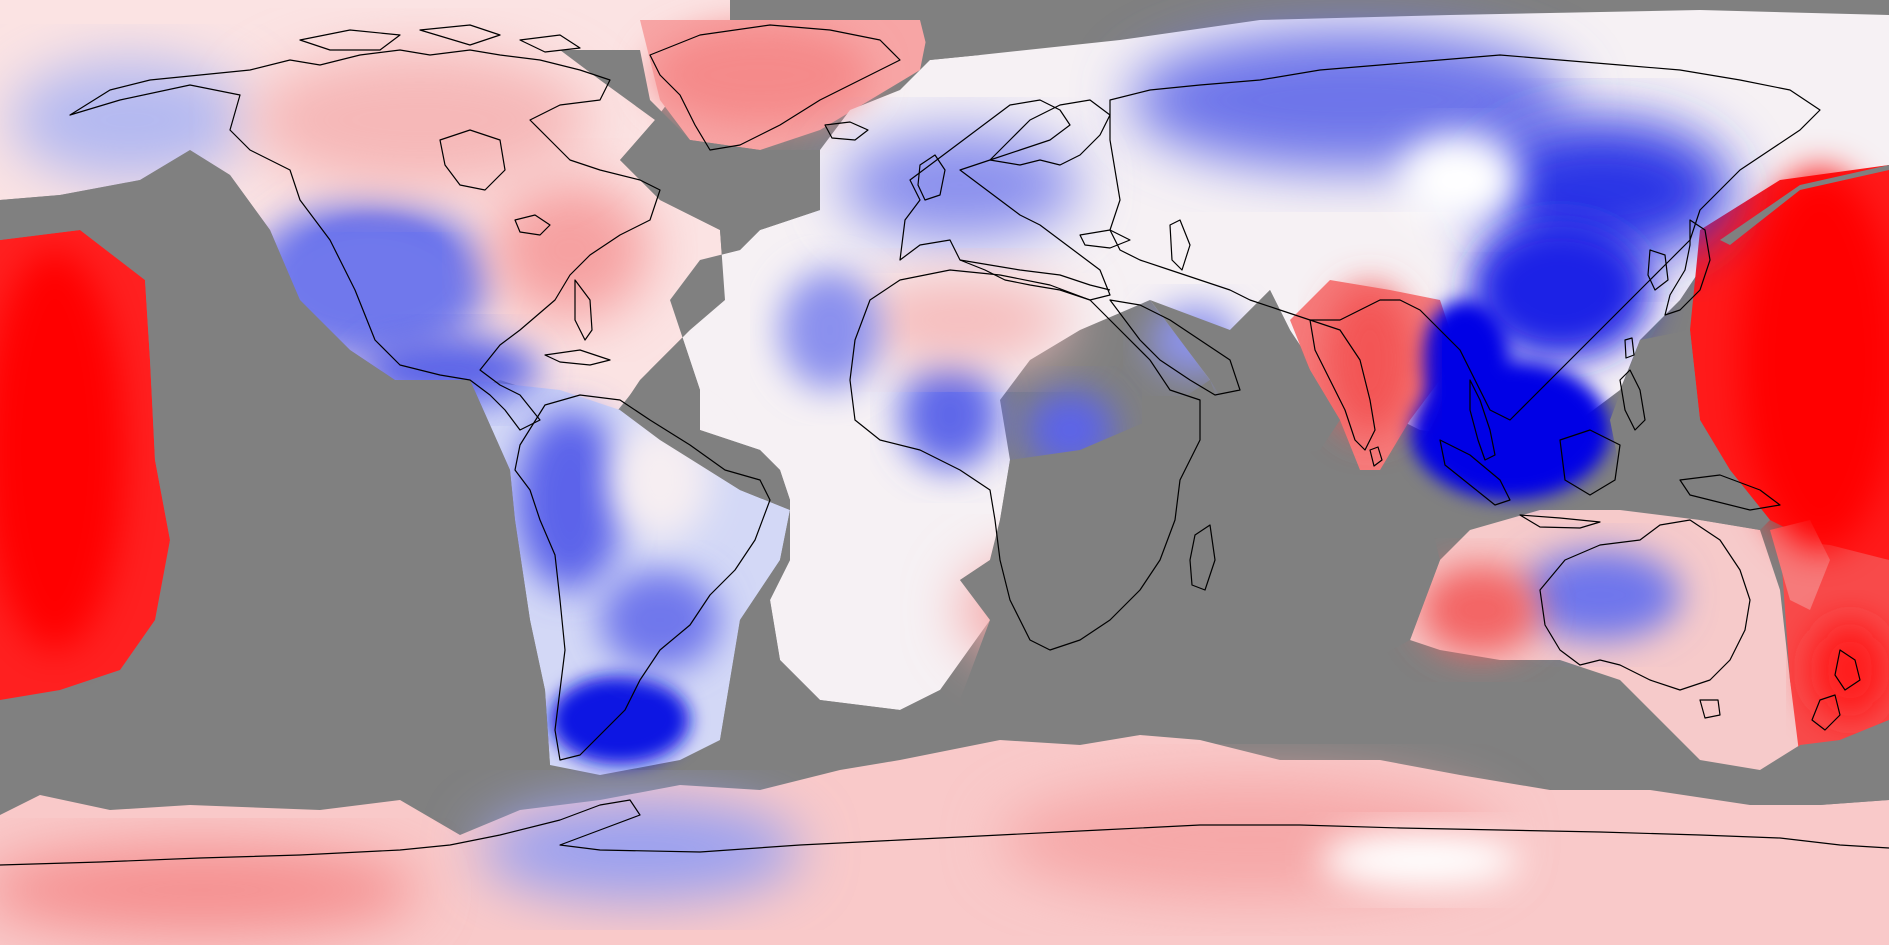  Describe the element at coordinates (1836, 690) in the screenshot. I see `coastline-new-zealand` at that location.